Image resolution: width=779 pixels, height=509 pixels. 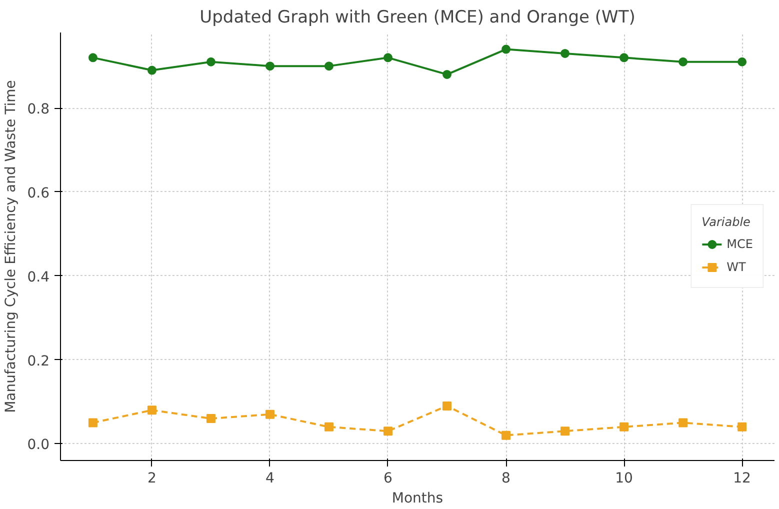 What do you see at coordinates (38, 277) in the screenshot?
I see `y-tick-label: 0.4` at bounding box center [38, 277].